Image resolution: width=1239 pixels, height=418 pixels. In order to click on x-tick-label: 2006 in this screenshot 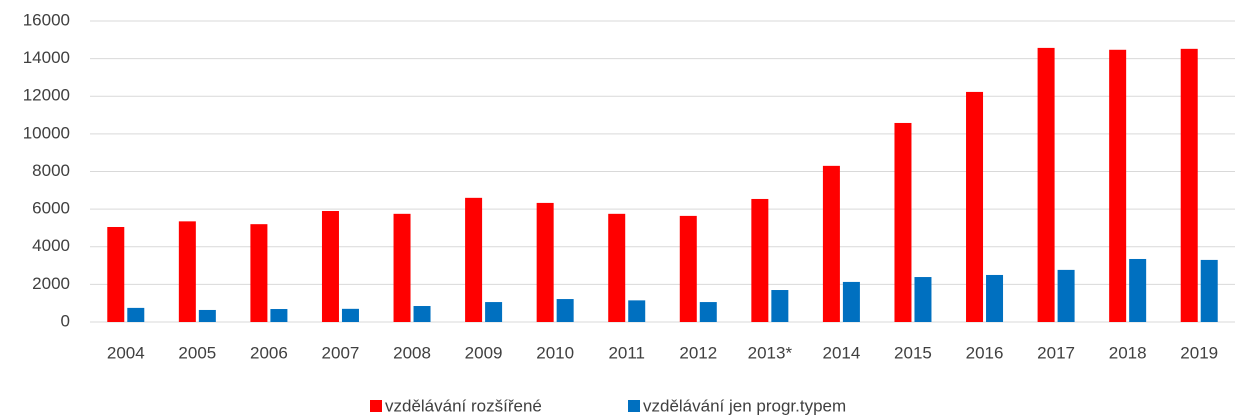, I will do `click(269, 352)`.